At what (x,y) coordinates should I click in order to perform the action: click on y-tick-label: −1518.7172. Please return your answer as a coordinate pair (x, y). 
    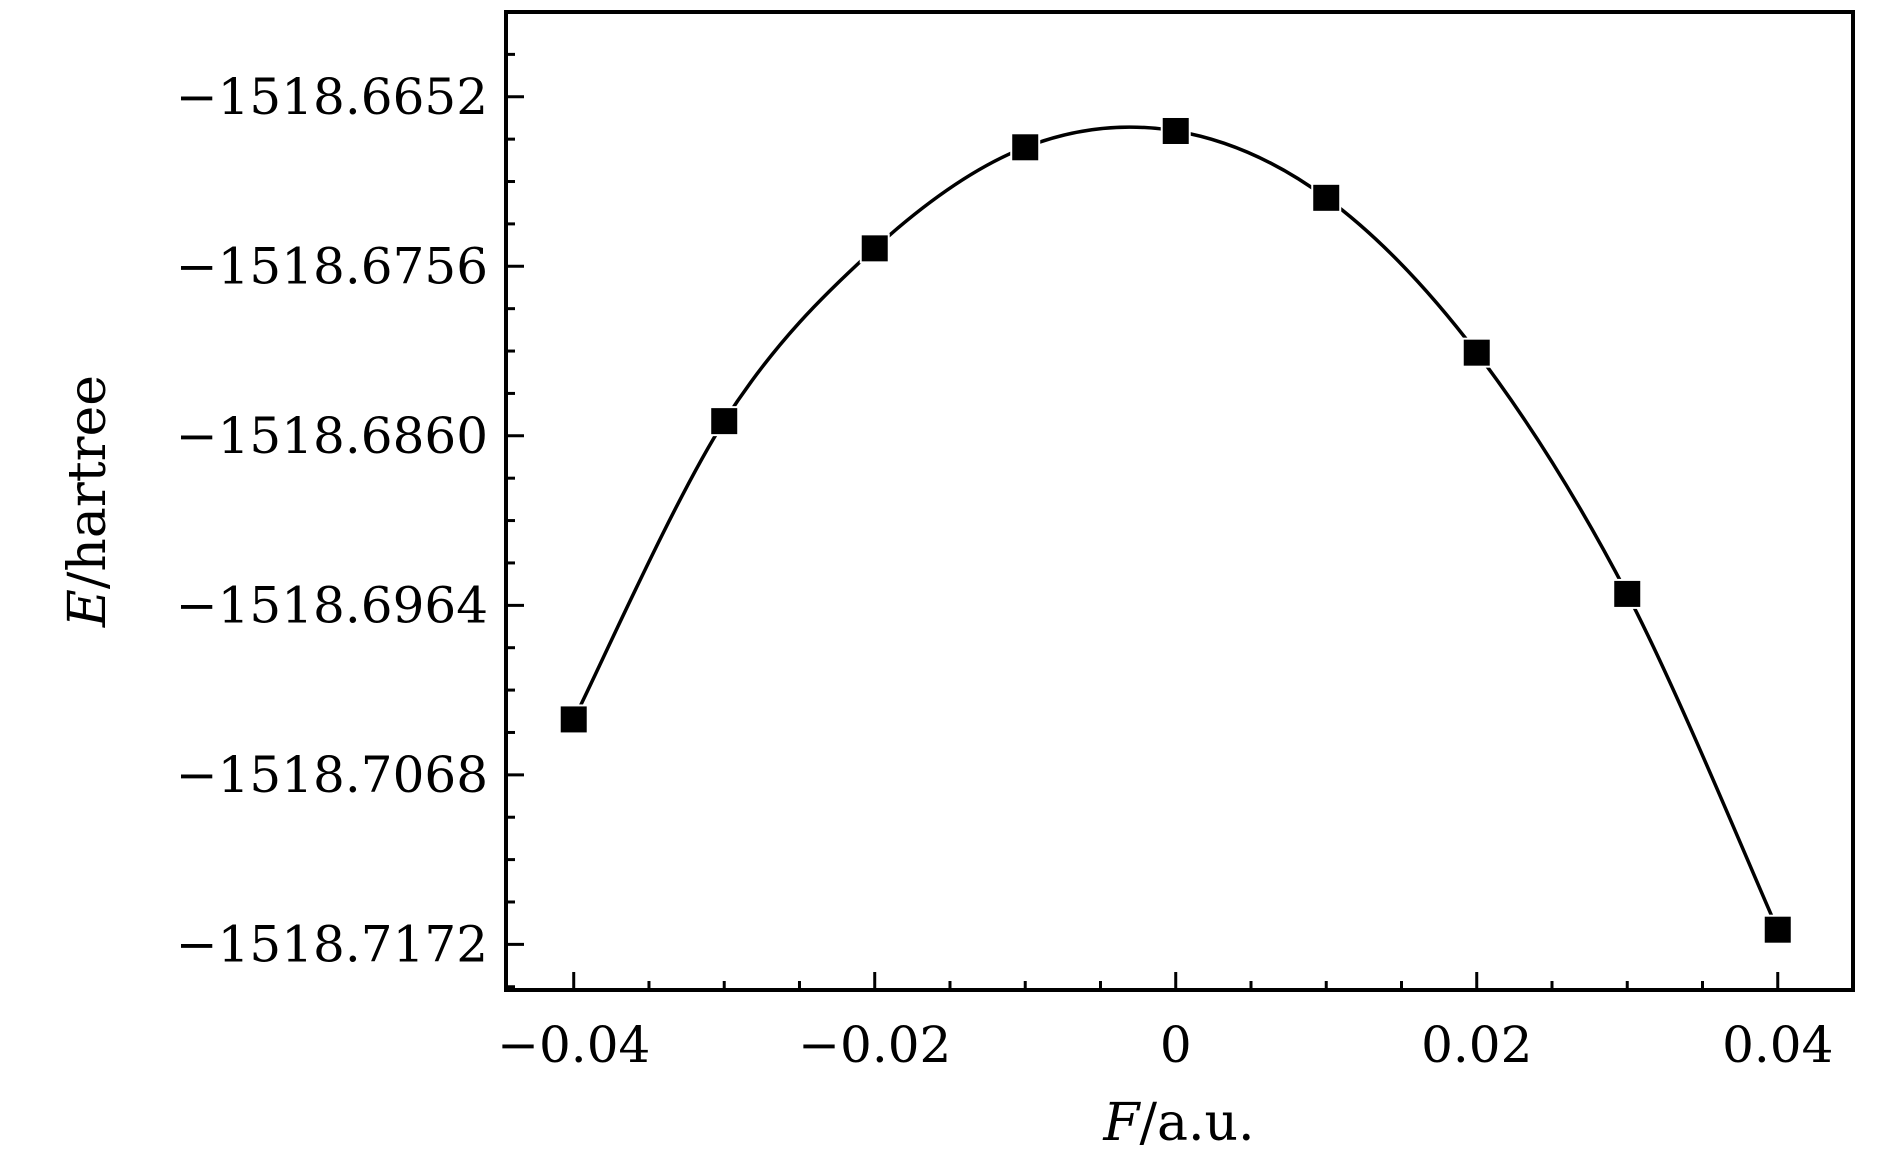
    Looking at the image, I should click on (332, 944).